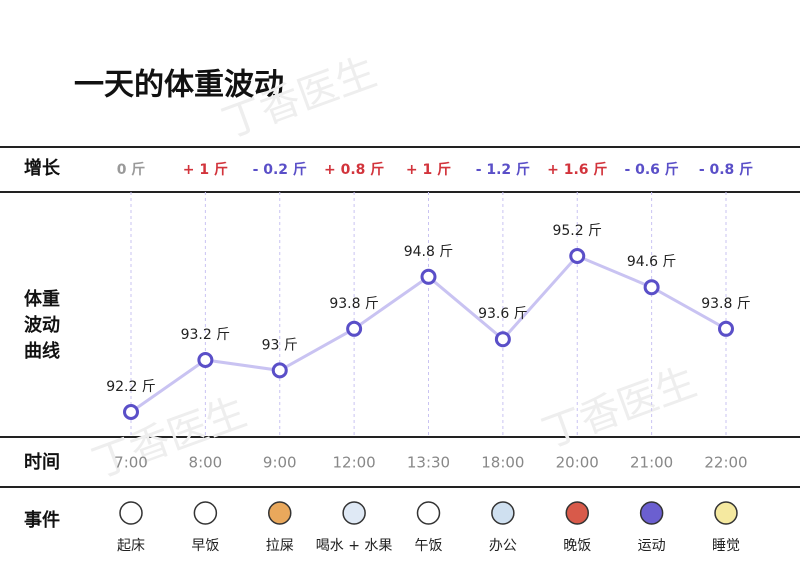  Describe the element at coordinates (503, 314) in the screenshot. I see `value-label: 93.6 斤` at that location.